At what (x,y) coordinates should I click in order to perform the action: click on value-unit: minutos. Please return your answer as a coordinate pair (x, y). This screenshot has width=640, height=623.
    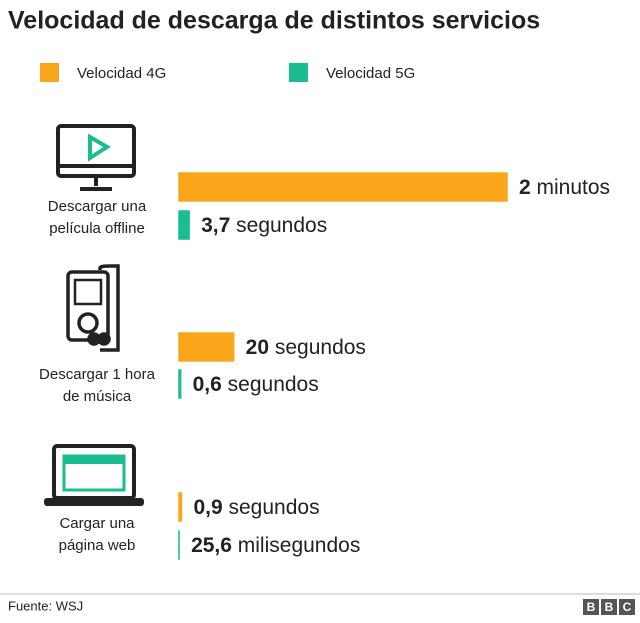
    Looking at the image, I should click on (570, 187).